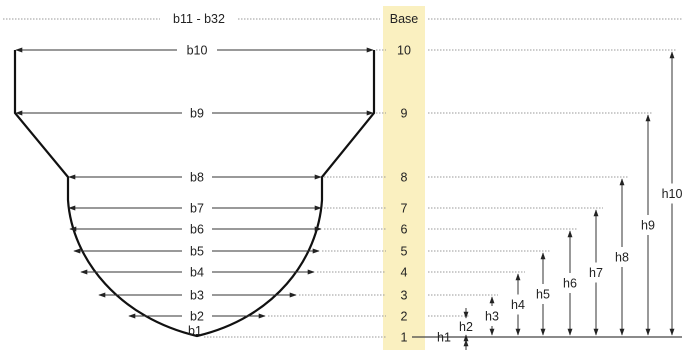  Describe the element at coordinates (197, 273) in the screenshot. I see `width-label-4: b4` at that location.